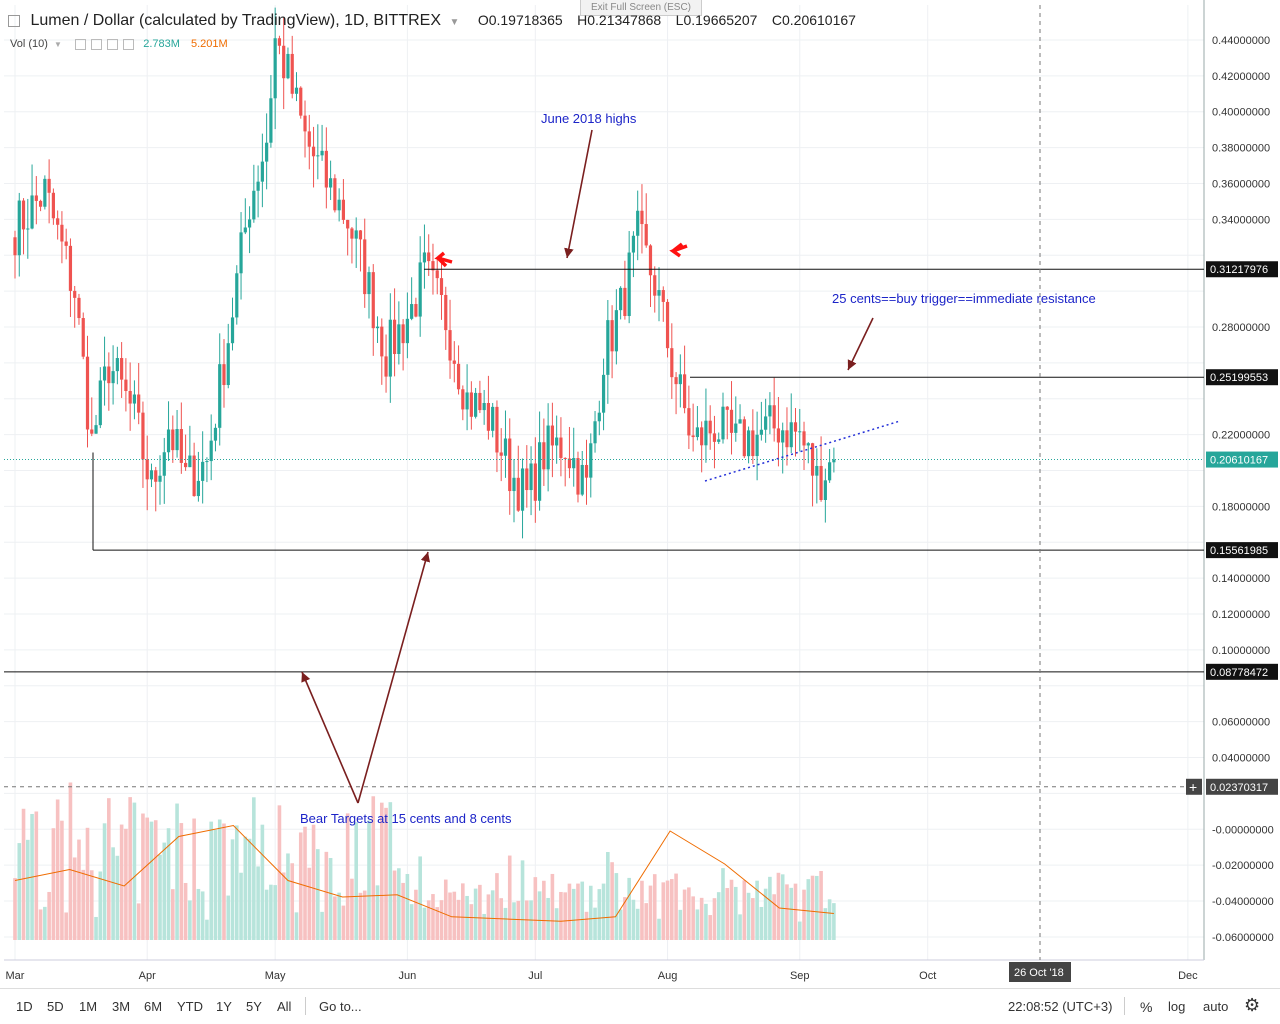 The height and width of the screenshot is (1024, 1280). Describe the element at coordinates (129, 44) in the screenshot. I see `close-icon` at that location.